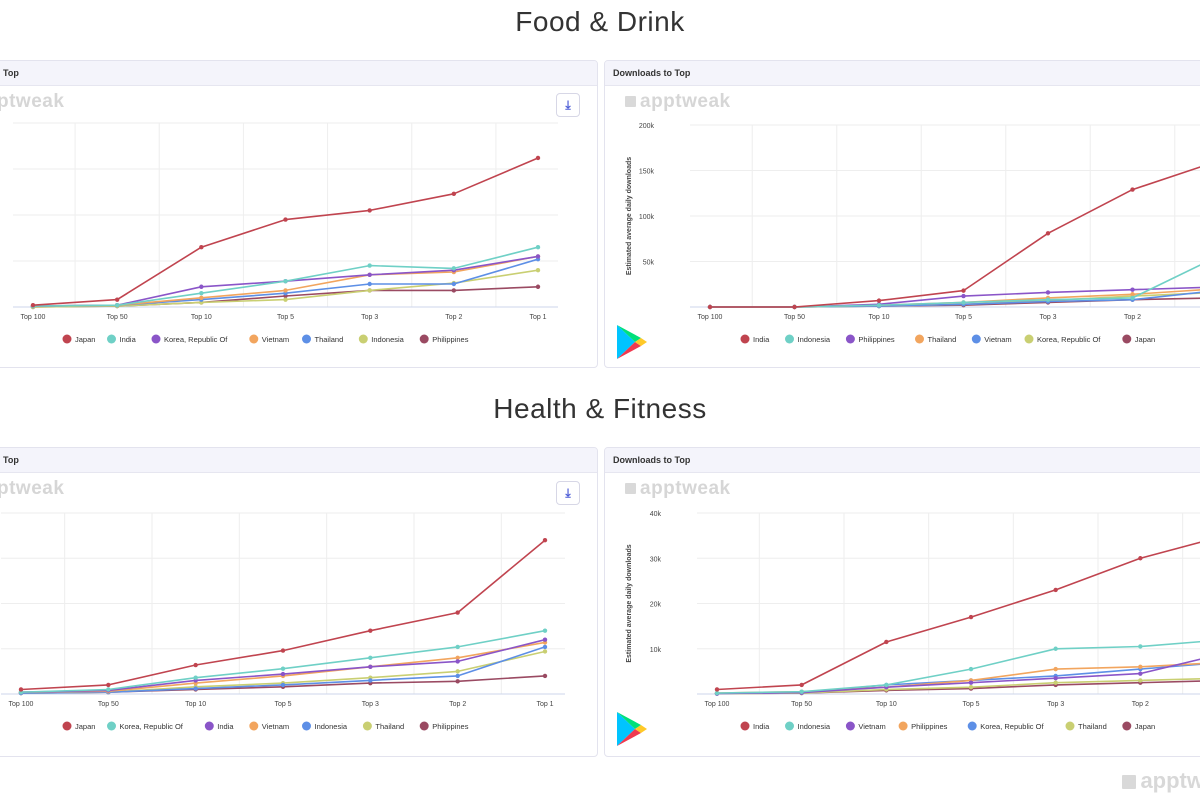  What do you see at coordinates (656, 650) in the screenshot?
I see `y-tick-label: 10k` at bounding box center [656, 650].